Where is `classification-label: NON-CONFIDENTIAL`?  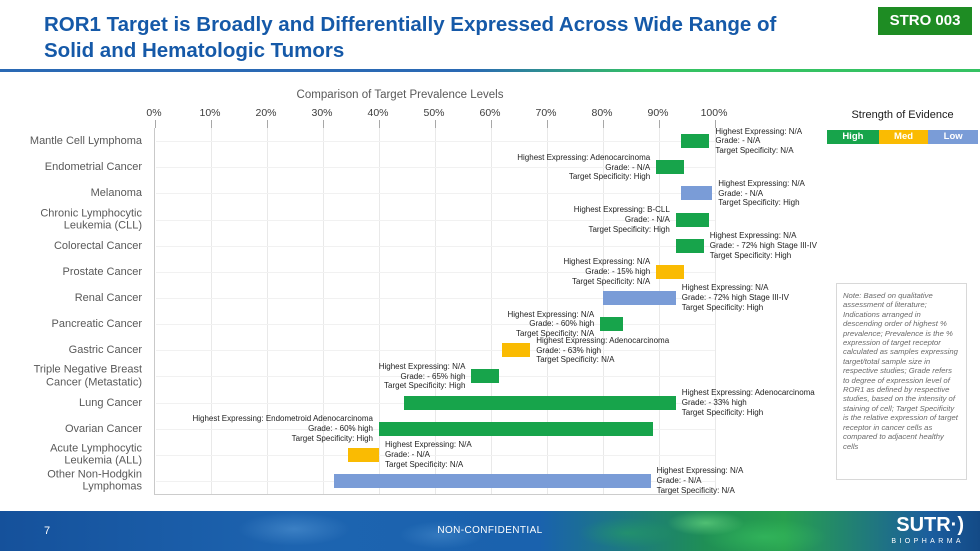 classification-label: NON-CONFIDENTIAL is located at coordinates (490, 530).